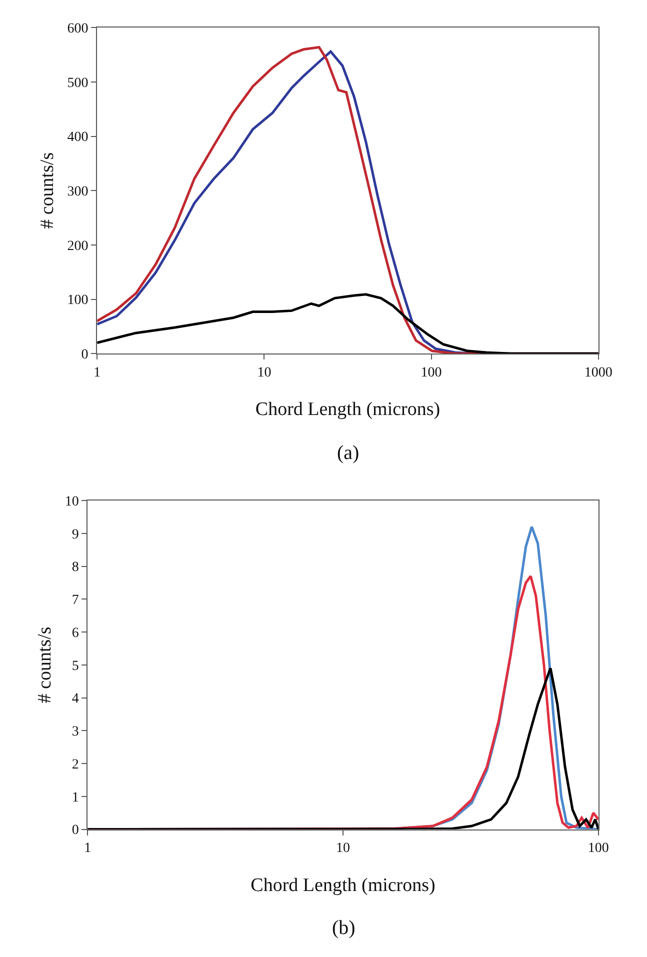 The image size is (647, 957). Describe the element at coordinates (77, 29) in the screenshot. I see `y-tick-label: 600` at that location.